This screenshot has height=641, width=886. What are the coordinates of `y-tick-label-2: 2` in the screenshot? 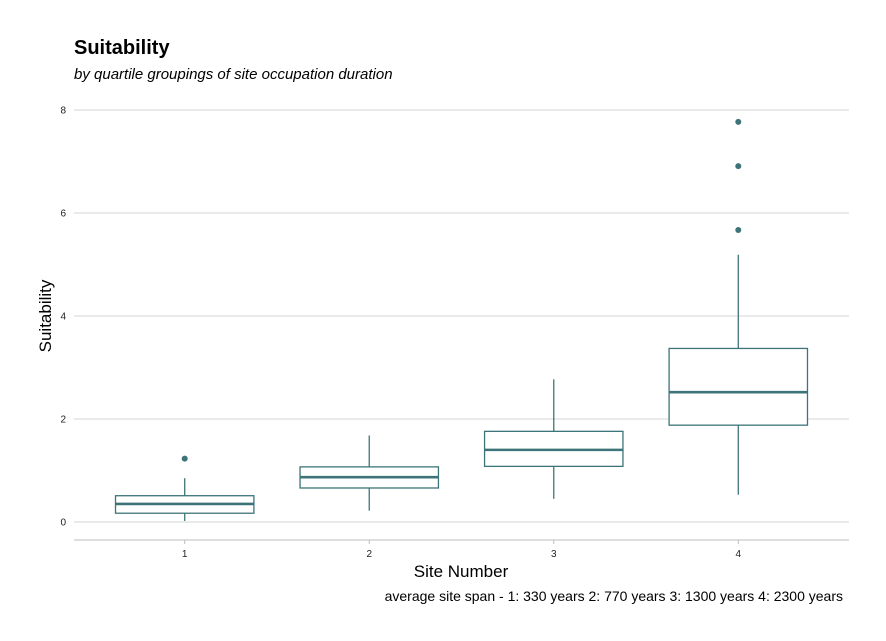 It's located at (63, 419).